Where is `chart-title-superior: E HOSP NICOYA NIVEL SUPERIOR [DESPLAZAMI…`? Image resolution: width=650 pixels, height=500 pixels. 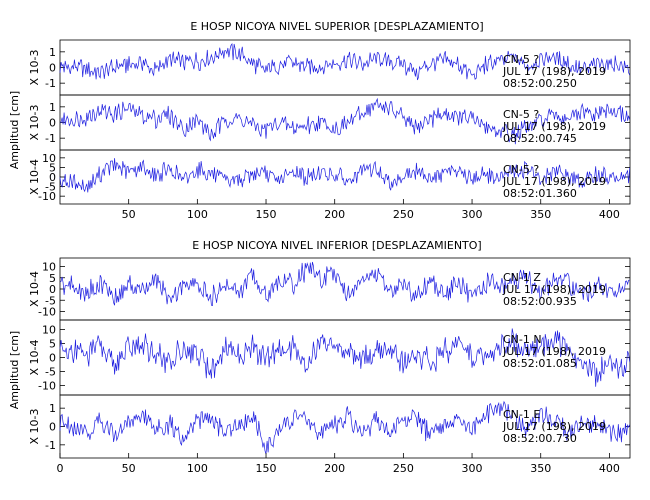
chart-title-superior: E HOSP NICOYA NIVEL SUPERIOR [DESPLAZAMI… is located at coordinates (336, 26).